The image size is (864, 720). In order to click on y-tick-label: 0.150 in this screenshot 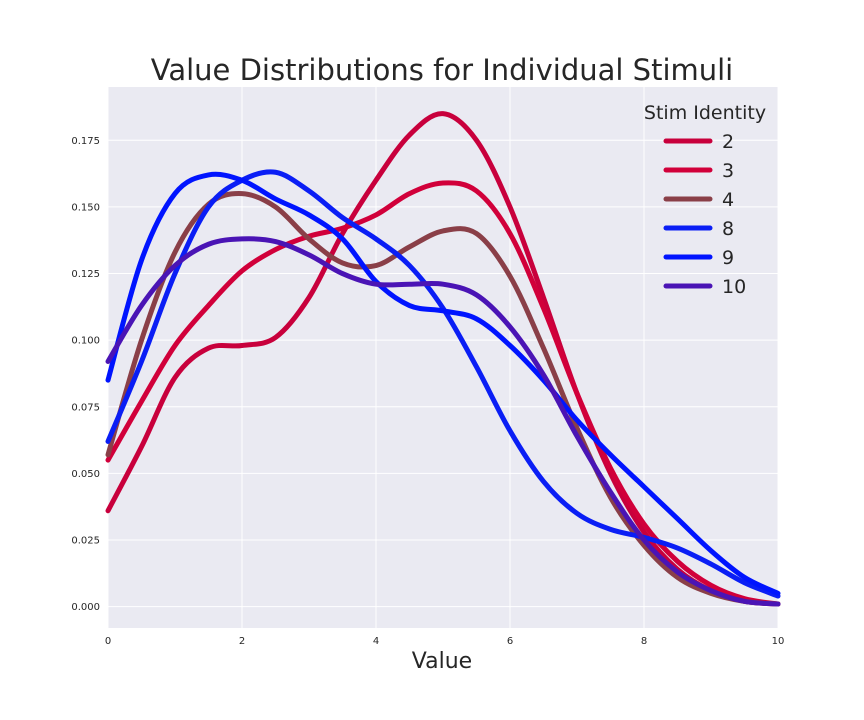, I will do `click(85, 207)`.